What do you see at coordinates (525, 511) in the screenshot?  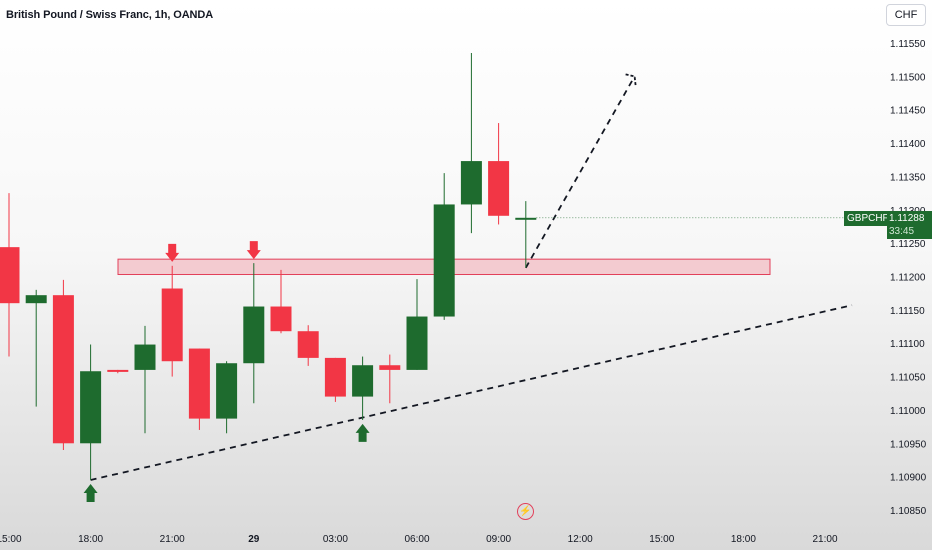 I see `lightning-icon: ⚡` at bounding box center [525, 511].